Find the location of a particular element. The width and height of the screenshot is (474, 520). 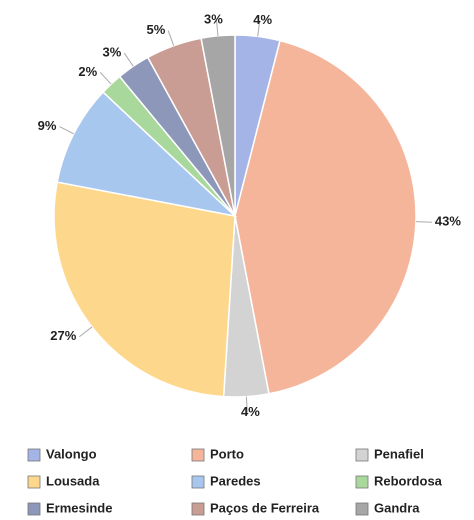

legend-label: Ermesinde is located at coordinates (79, 507).